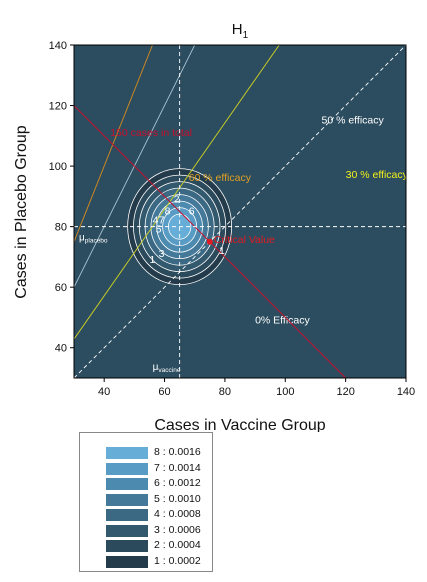  I want to click on legend-label: 5 : 0.0010, so click(177, 498).